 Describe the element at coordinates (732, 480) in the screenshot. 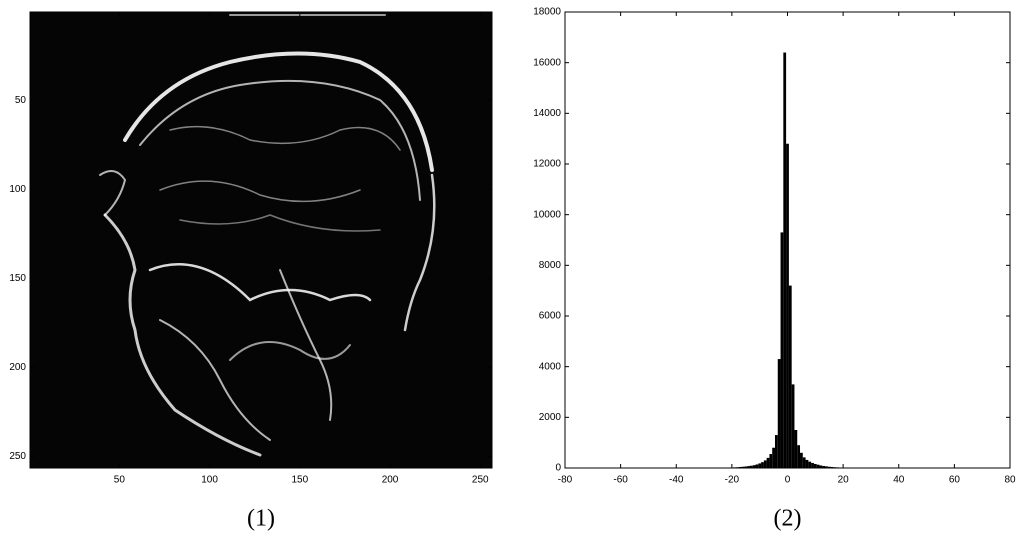

I see `x-tick-label: -20` at that location.